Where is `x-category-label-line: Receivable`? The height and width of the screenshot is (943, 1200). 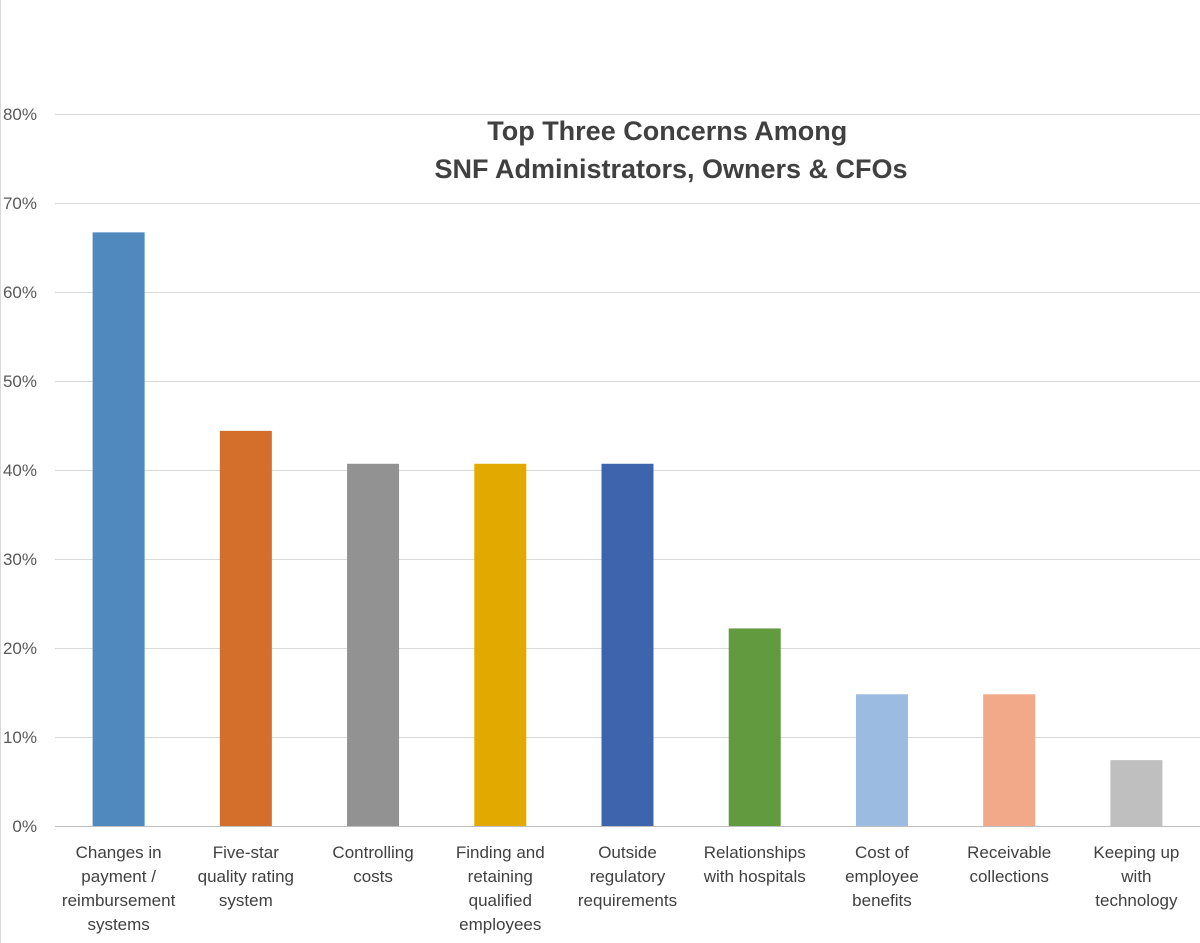 x-category-label-line: Receivable is located at coordinates (1009, 852).